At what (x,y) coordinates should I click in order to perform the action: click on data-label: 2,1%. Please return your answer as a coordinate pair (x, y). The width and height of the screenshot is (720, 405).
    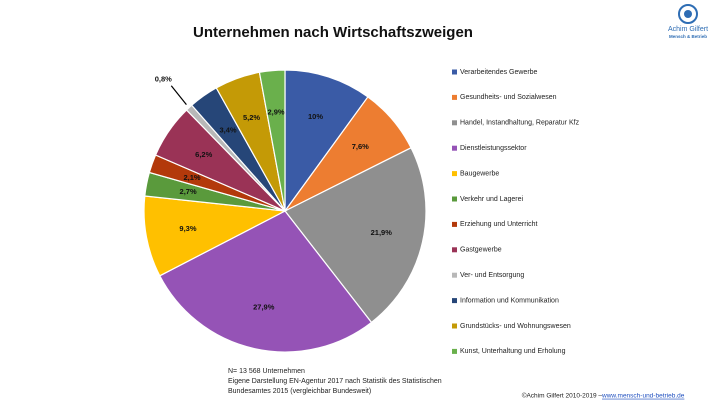
    Looking at the image, I should click on (191, 177).